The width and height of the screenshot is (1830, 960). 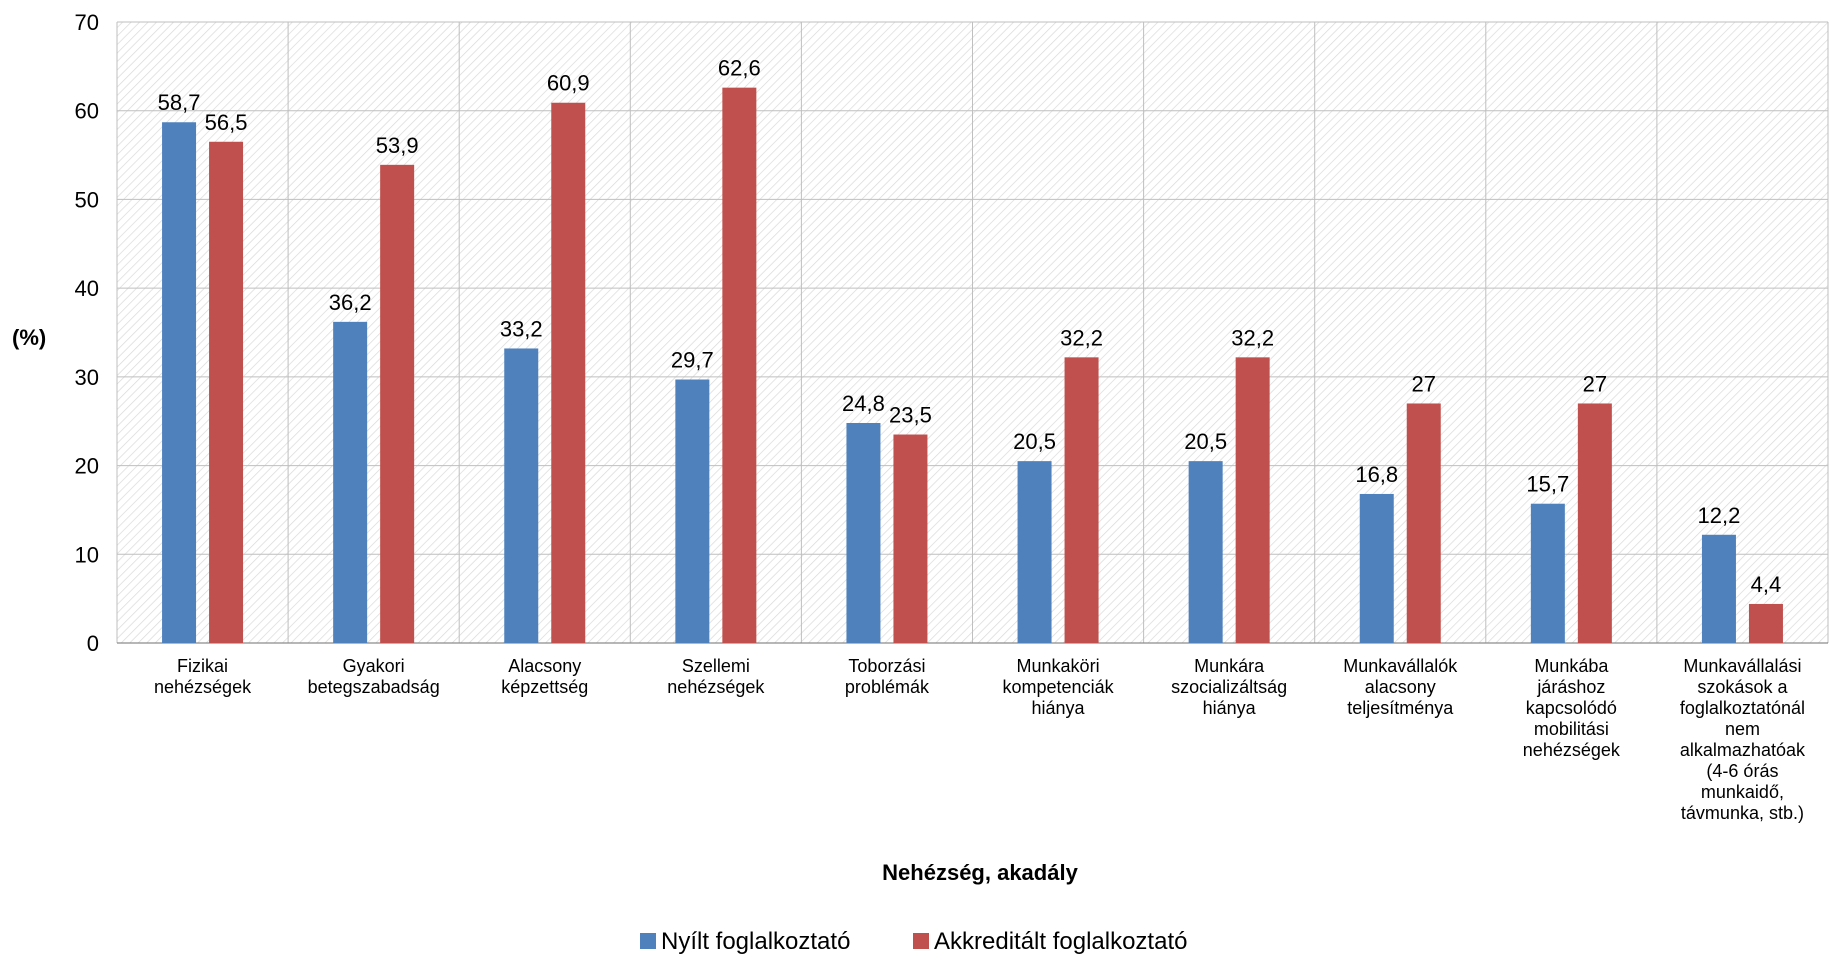 What do you see at coordinates (716, 676) in the screenshot?
I see `x-tick-label: Szellemi nehézségek` at bounding box center [716, 676].